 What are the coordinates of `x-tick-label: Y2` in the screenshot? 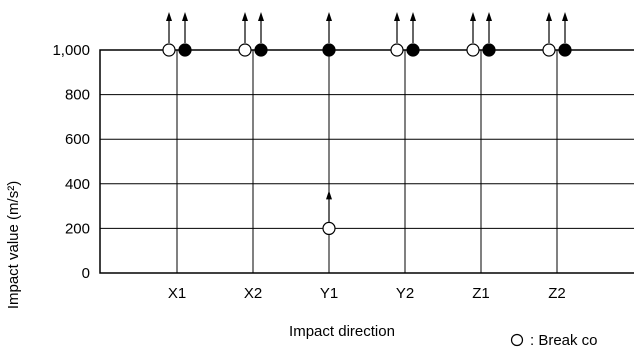 It's located at (405, 293).